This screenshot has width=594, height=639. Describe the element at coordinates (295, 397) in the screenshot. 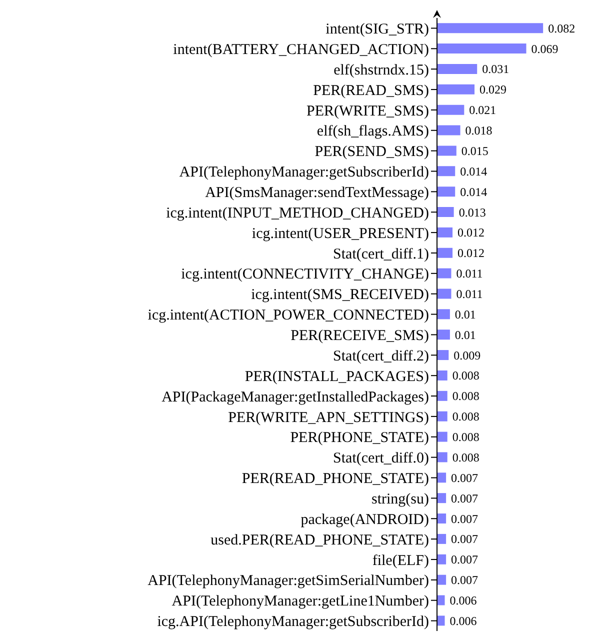

I see `y-tick-label: API(PackageManager:getInstalledPackages)` at that location.